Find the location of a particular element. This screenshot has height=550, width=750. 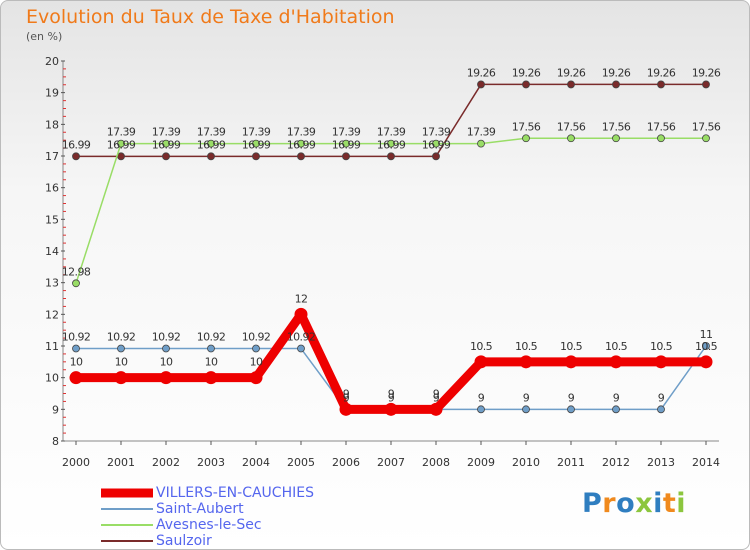

logo-letter: P is located at coordinates (592, 503).